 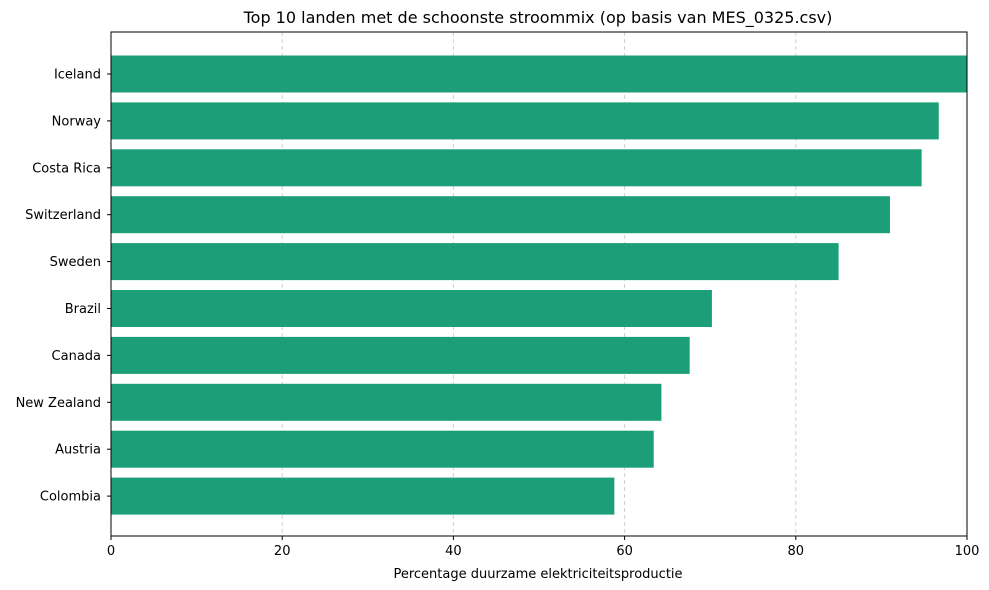 I want to click on x-tick-label: 100, so click(x=967, y=551).